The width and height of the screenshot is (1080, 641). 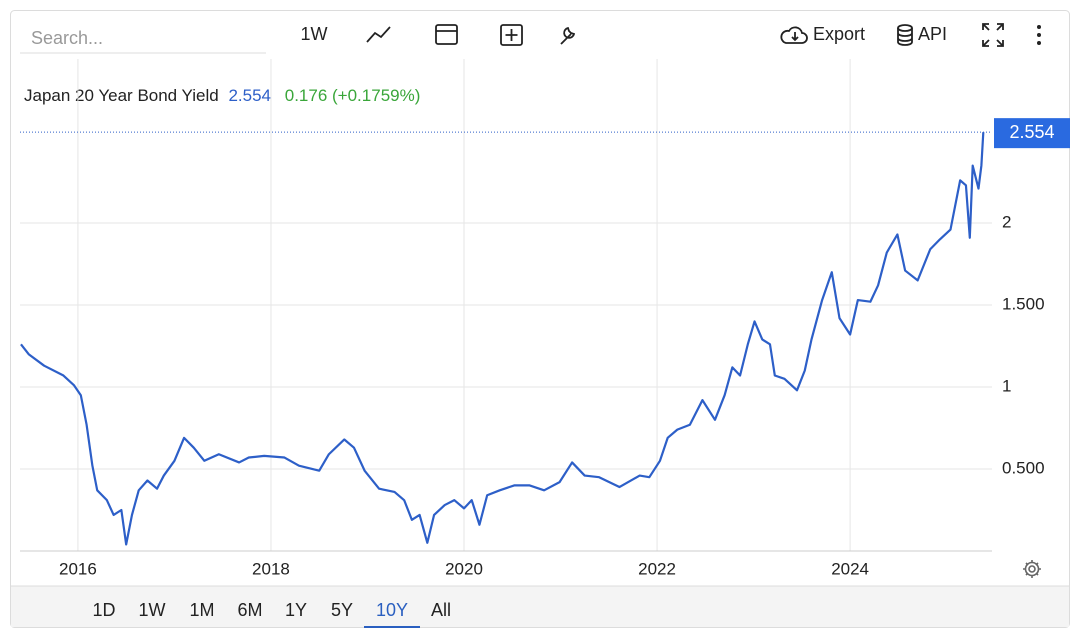 What do you see at coordinates (1006, 385) in the screenshot?
I see `y-tick-label: 1` at bounding box center [1006, 385].